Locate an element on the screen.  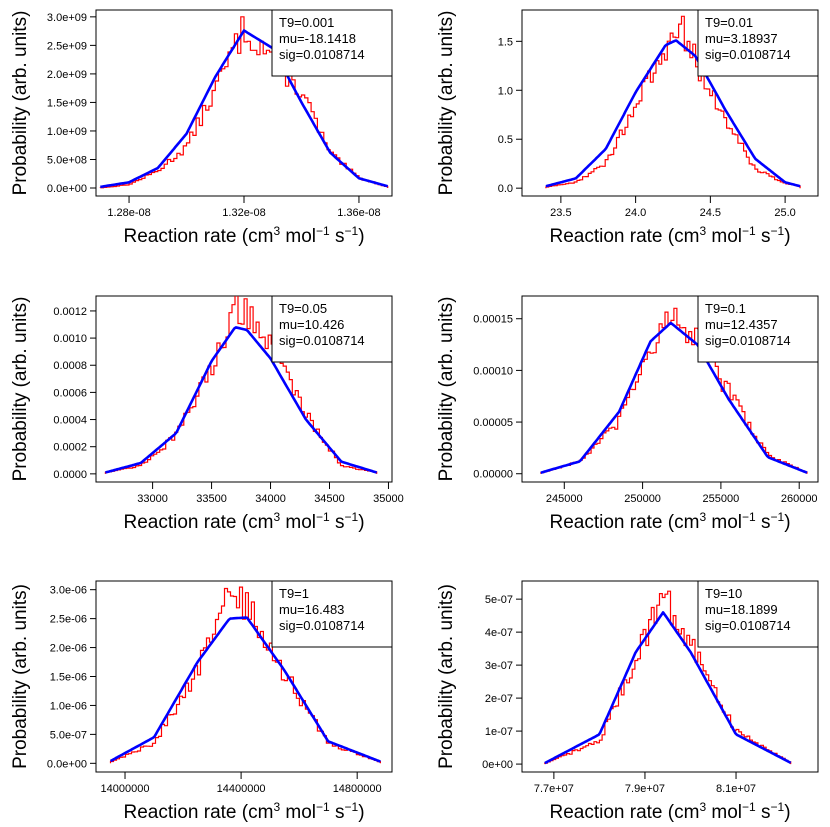
legend-entry: mu=16.483 is located at coordinates (311, 609).